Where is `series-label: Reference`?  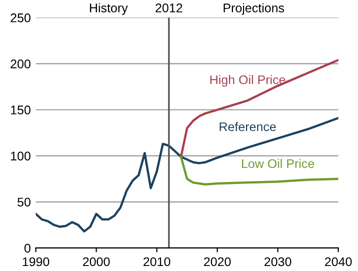
series-label: Reference is located at coordinates (248, 127).